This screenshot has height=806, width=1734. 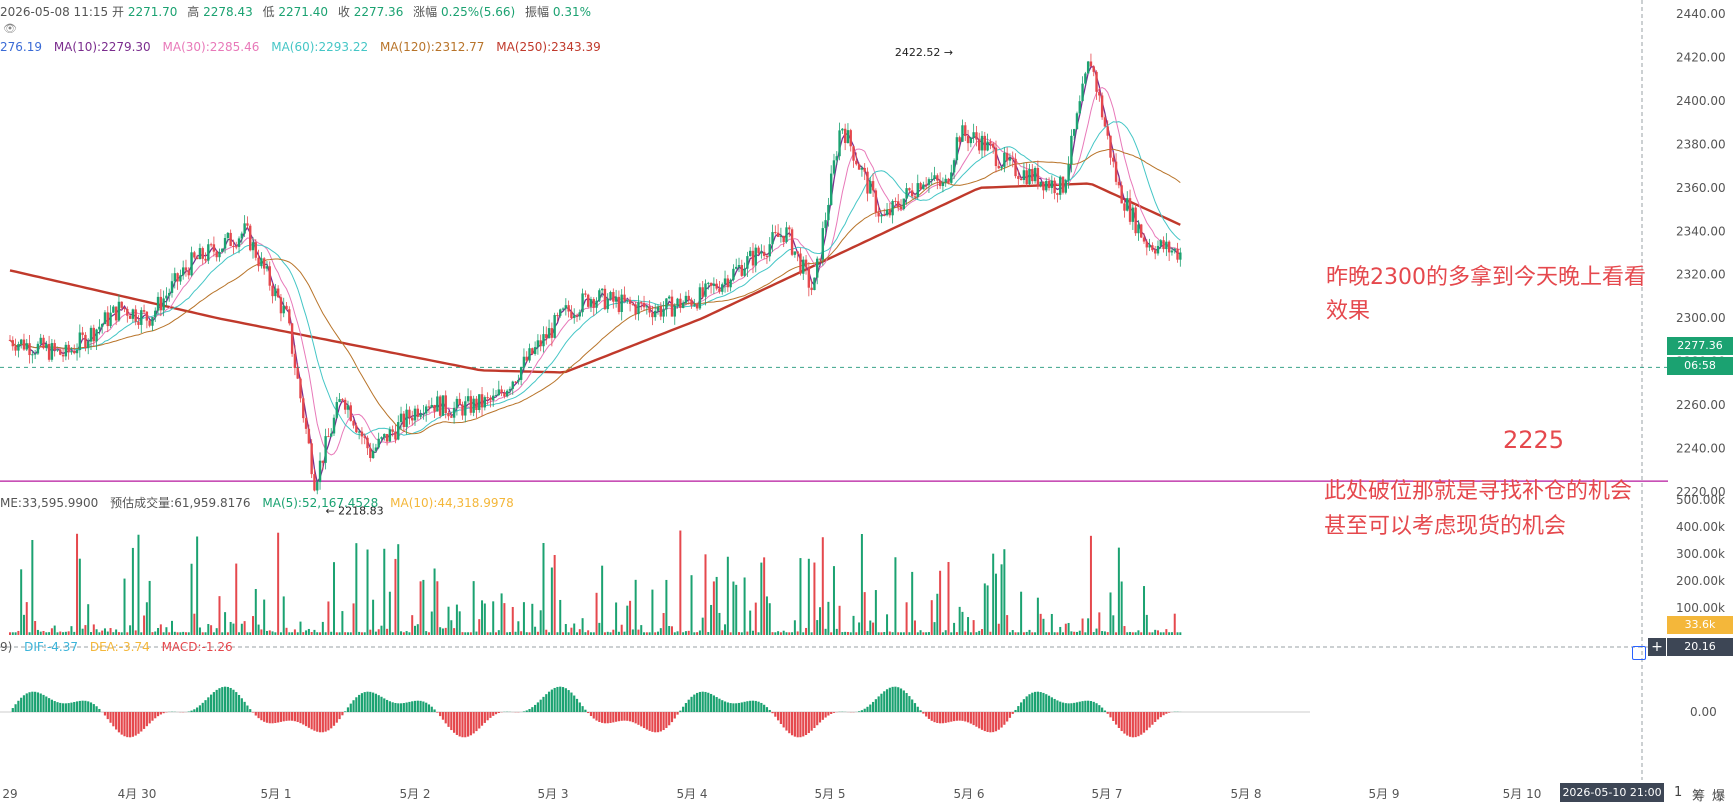 What do you see at coordinates (829, 794) in the screenshot?
I see `time-tick-label: 5月 5` at bounding box center [829, 794].